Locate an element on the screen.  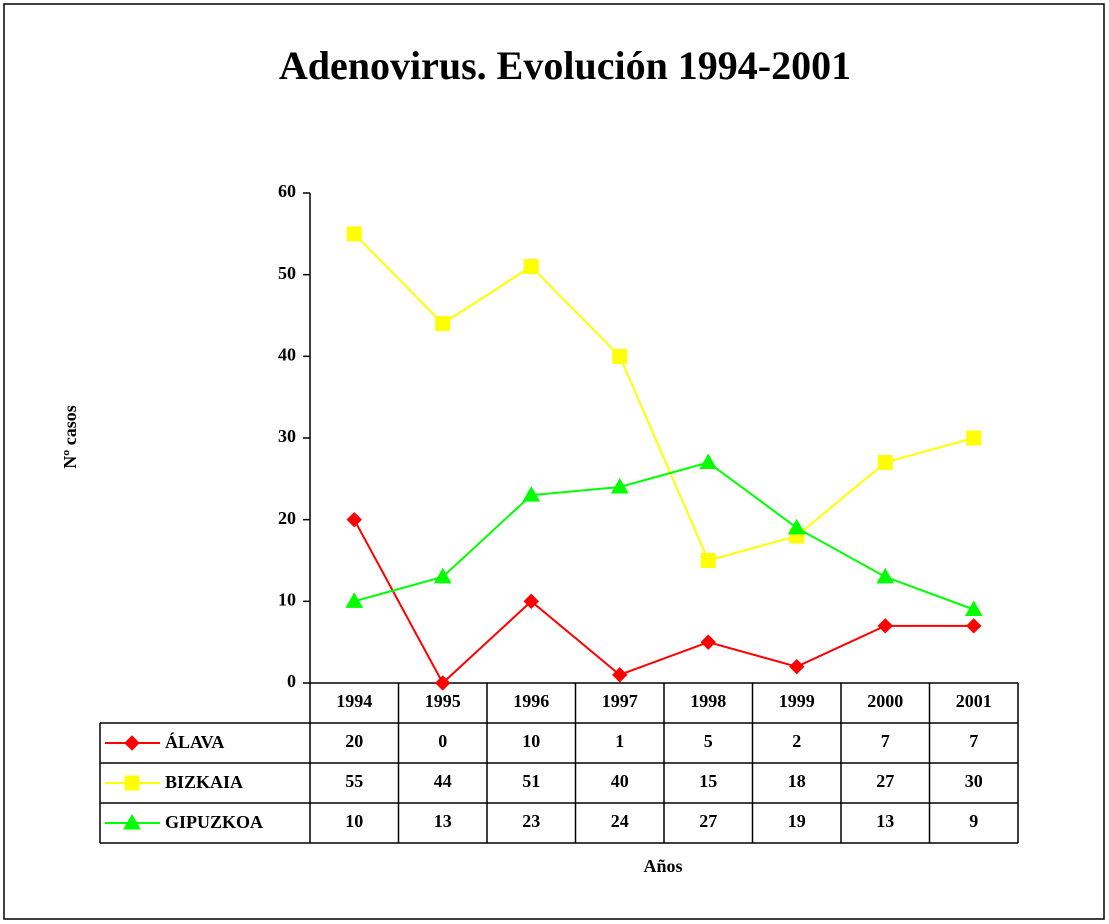
table-value: 19 is located at coordinates (797, 821).